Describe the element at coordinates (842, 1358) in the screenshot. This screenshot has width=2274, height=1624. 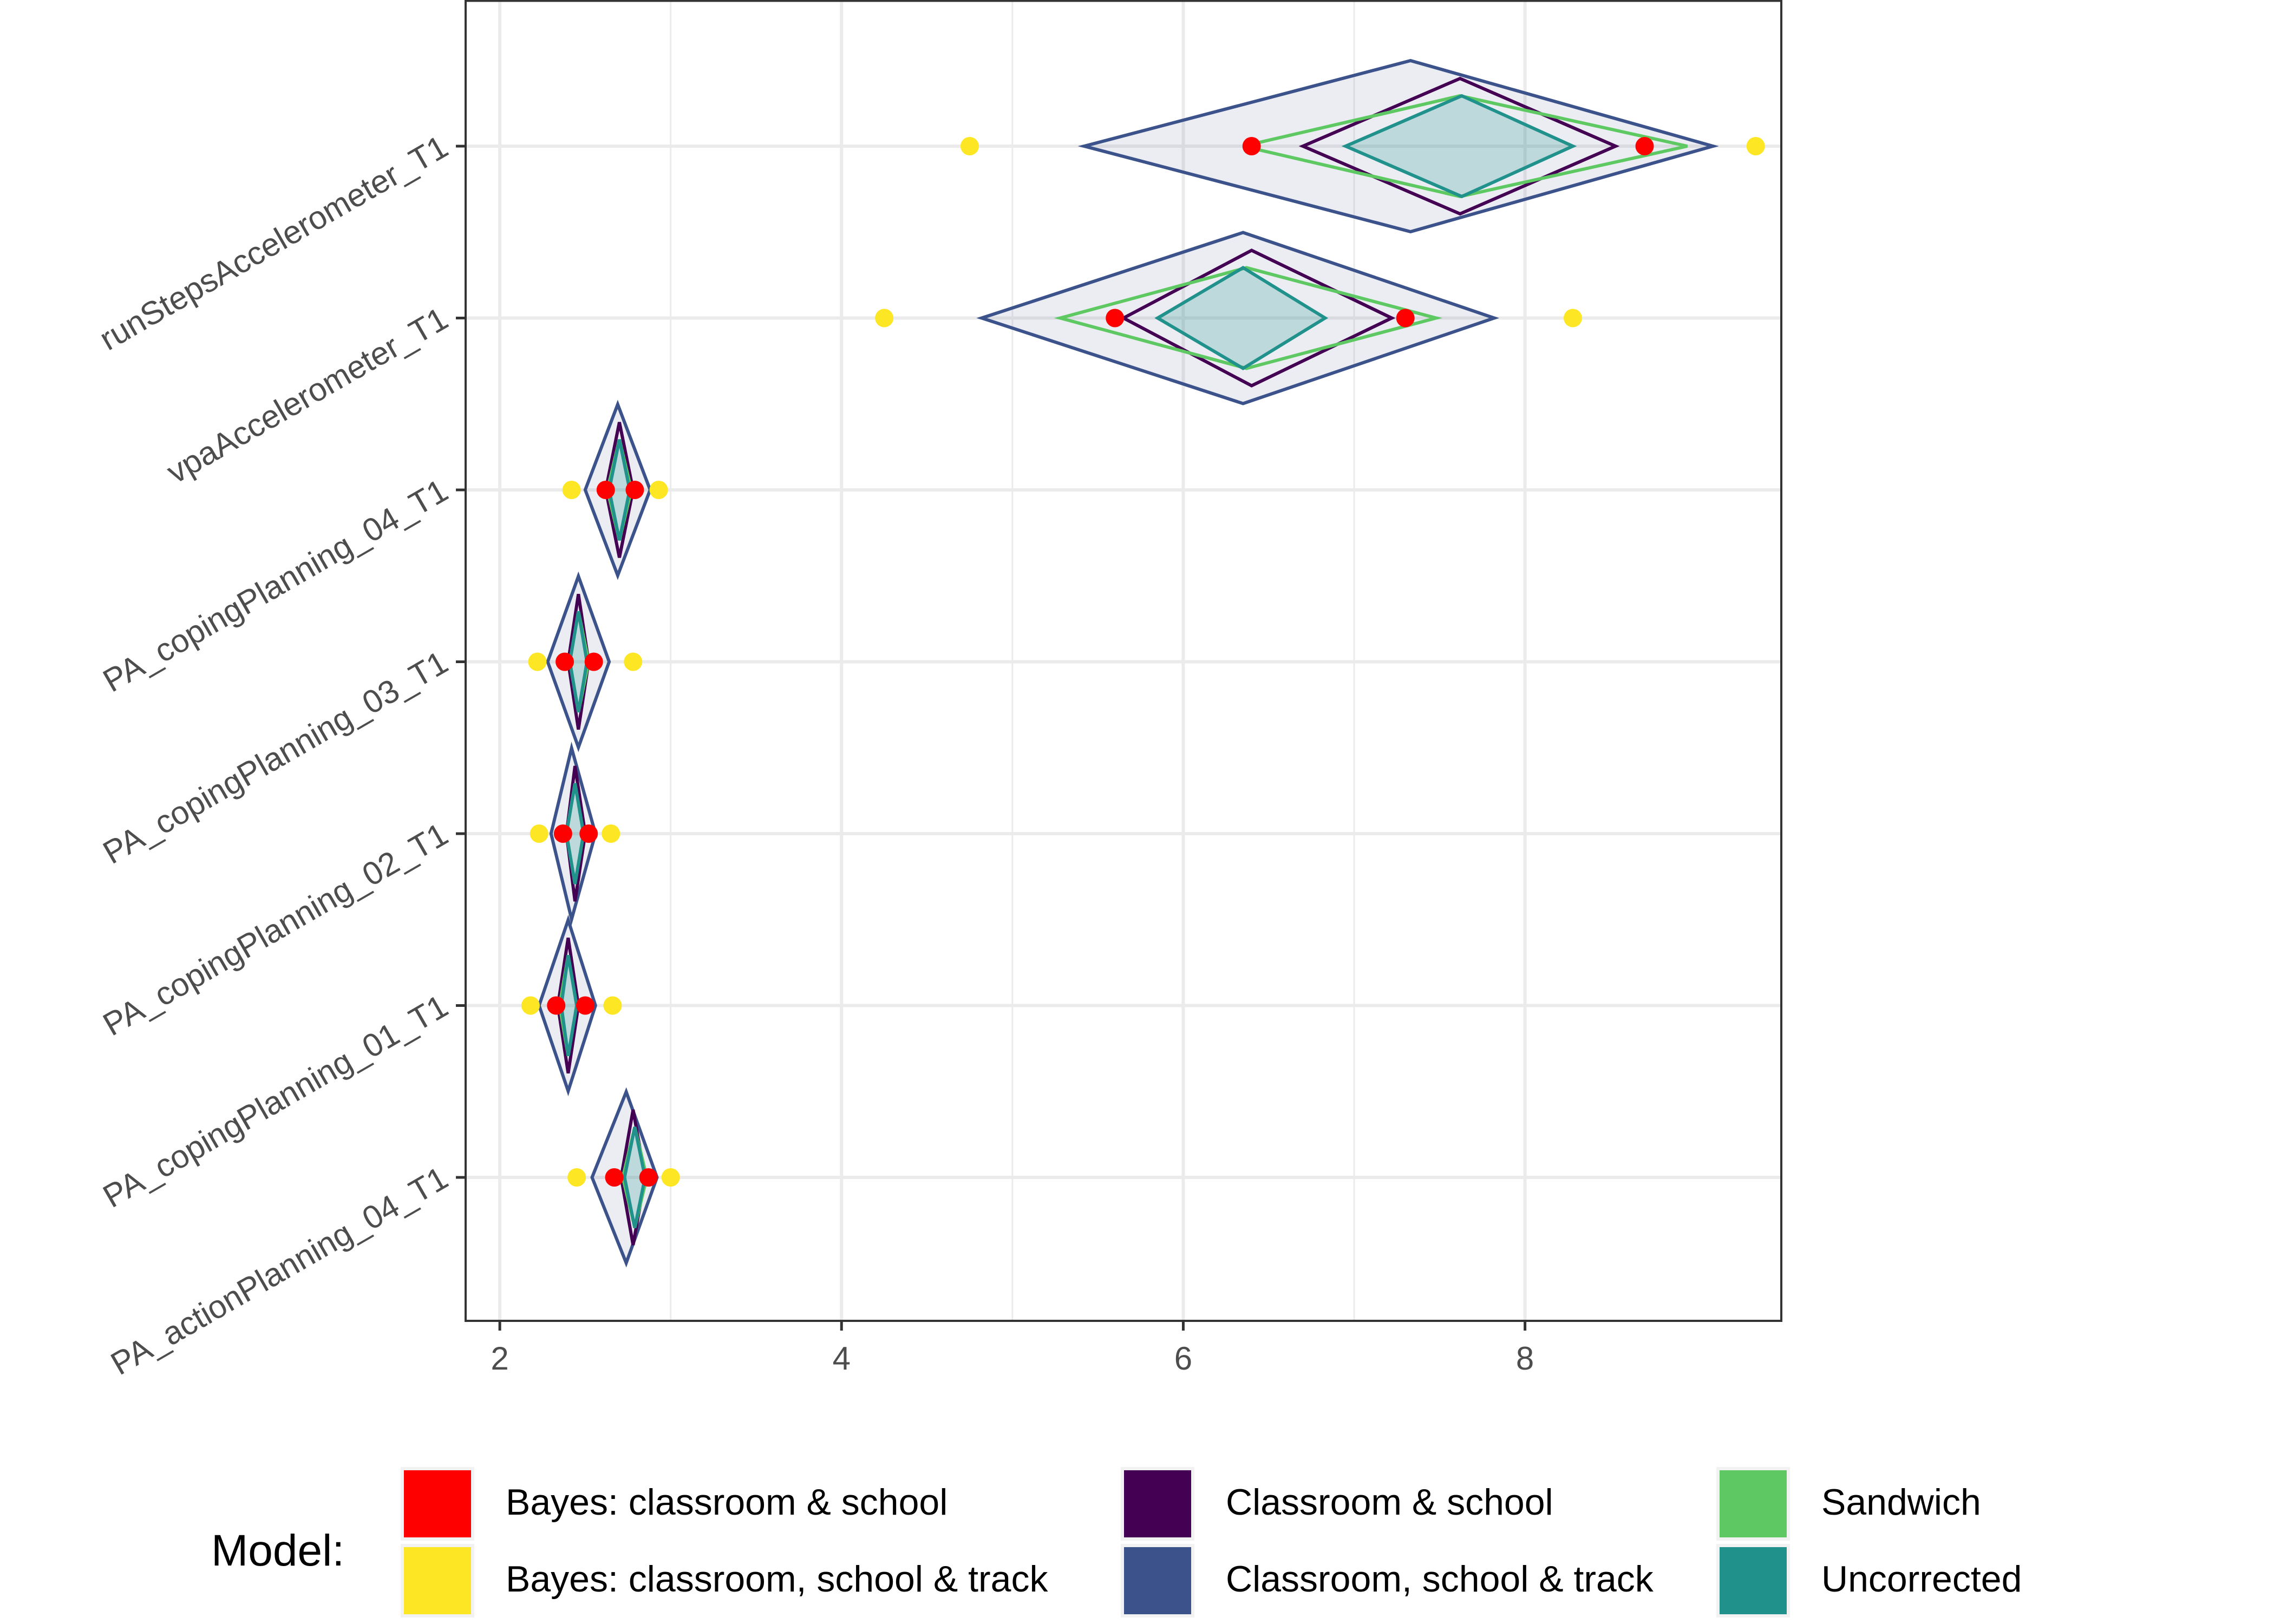
I see `x-tick-label: 4` at that location.